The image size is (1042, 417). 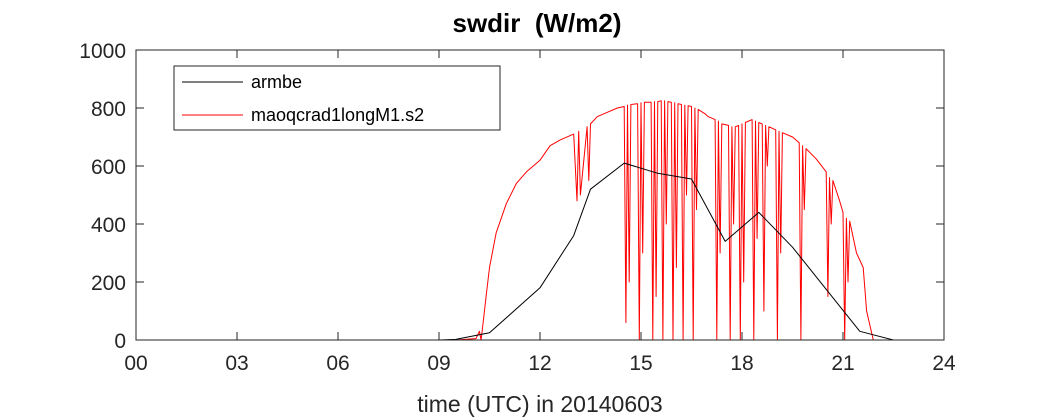 What do you see at coordinates (539, 404) in the screenshot?
I see `x-axis-label: time (UTC) in 20140603` at bounding box center [539, 404].